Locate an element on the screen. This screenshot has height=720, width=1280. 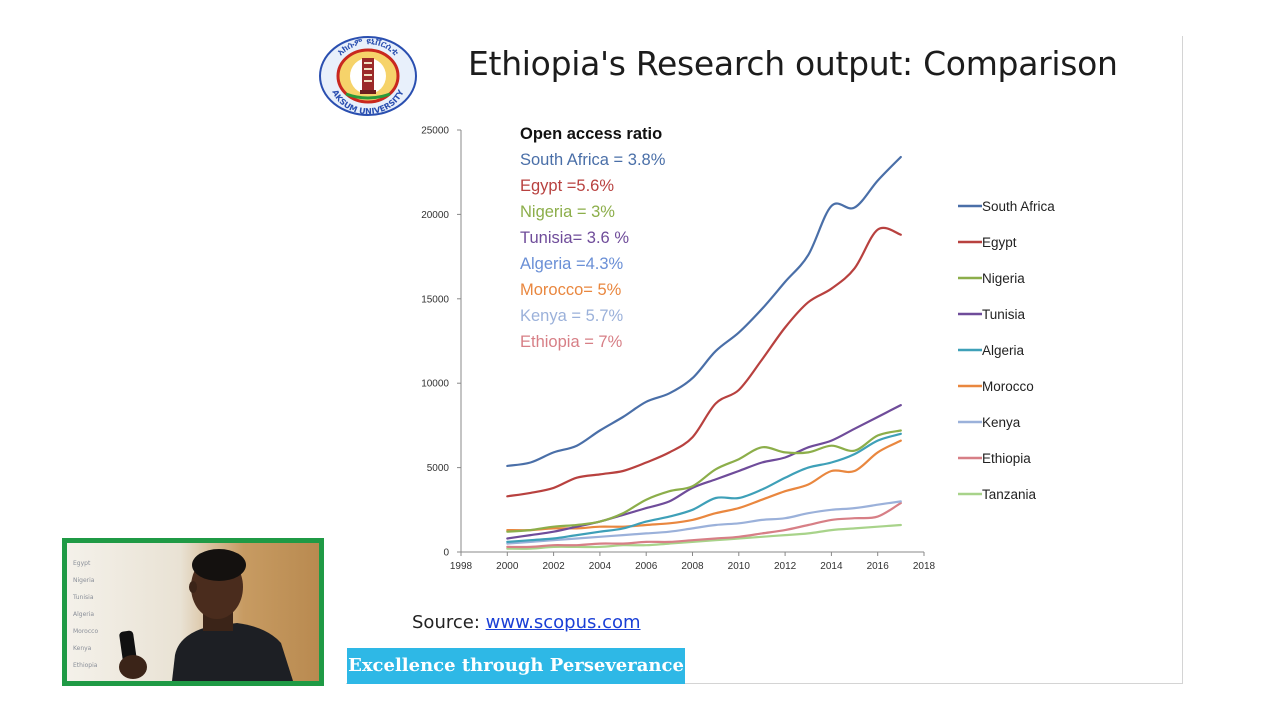
legend-label-morocco: Morocco is located at coordinates (1008, 386).